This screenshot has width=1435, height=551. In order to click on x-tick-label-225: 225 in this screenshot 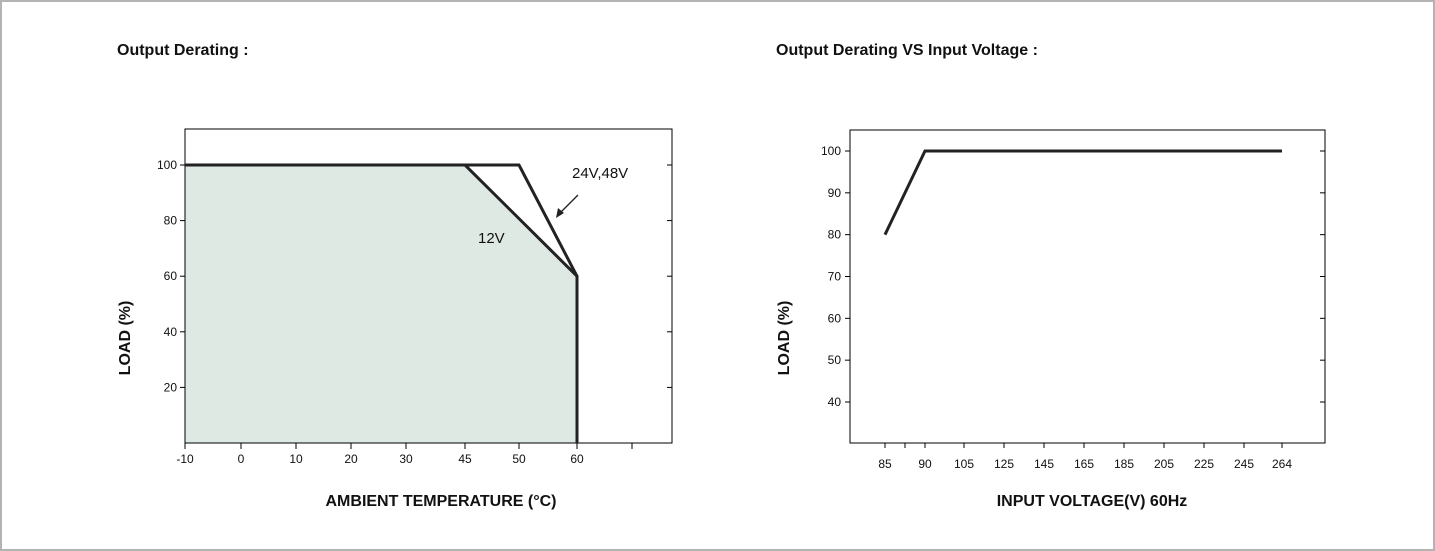, I will do `click(1204, 464)`.